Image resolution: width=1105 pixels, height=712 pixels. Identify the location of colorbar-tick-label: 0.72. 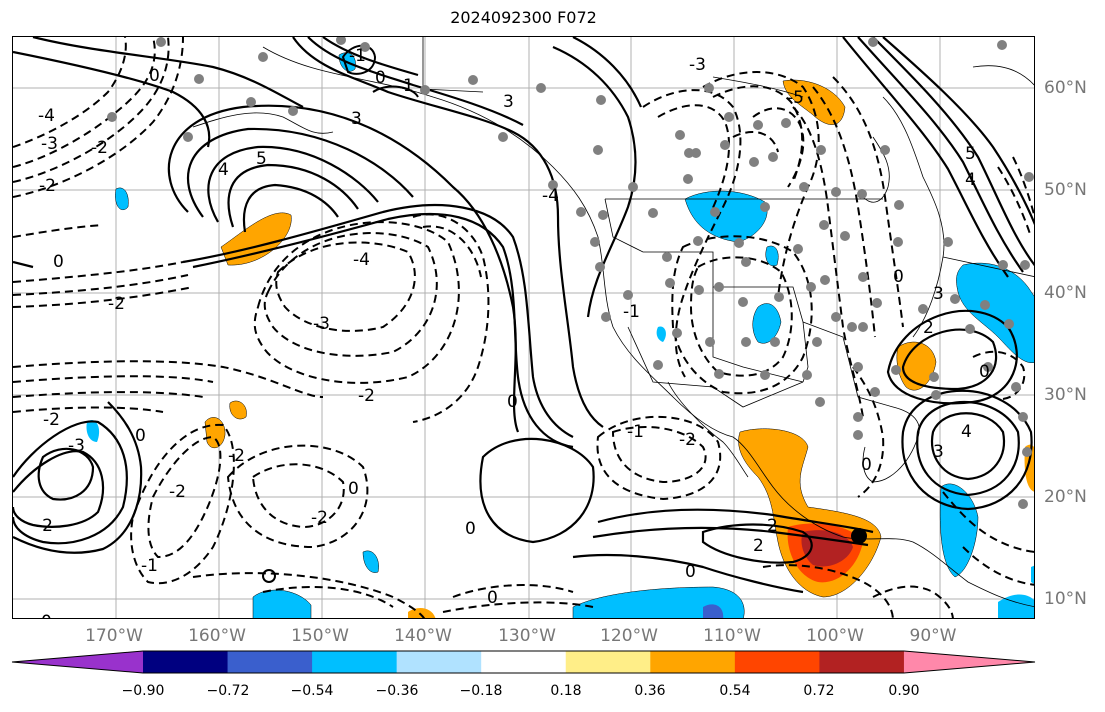
(819, 691).